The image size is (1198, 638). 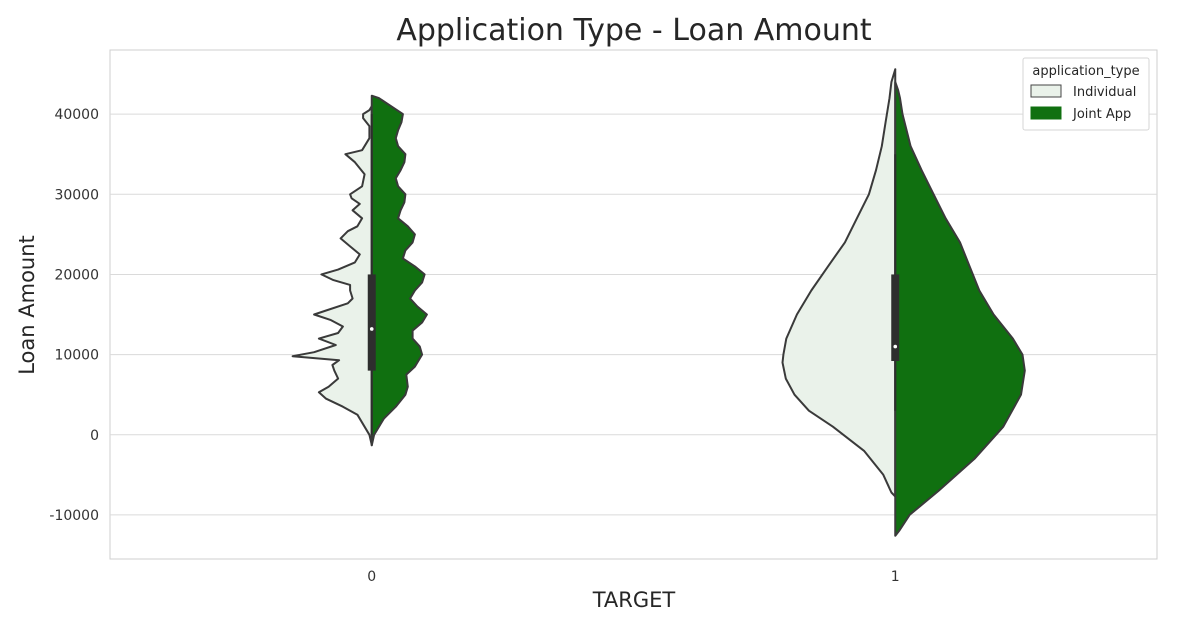 What do you see at coordinates (74, 315) in the screenshot?
I see `y-tick-labels: -10000 0 10000 20000 30000 40000` at bounding box center [74, 315].